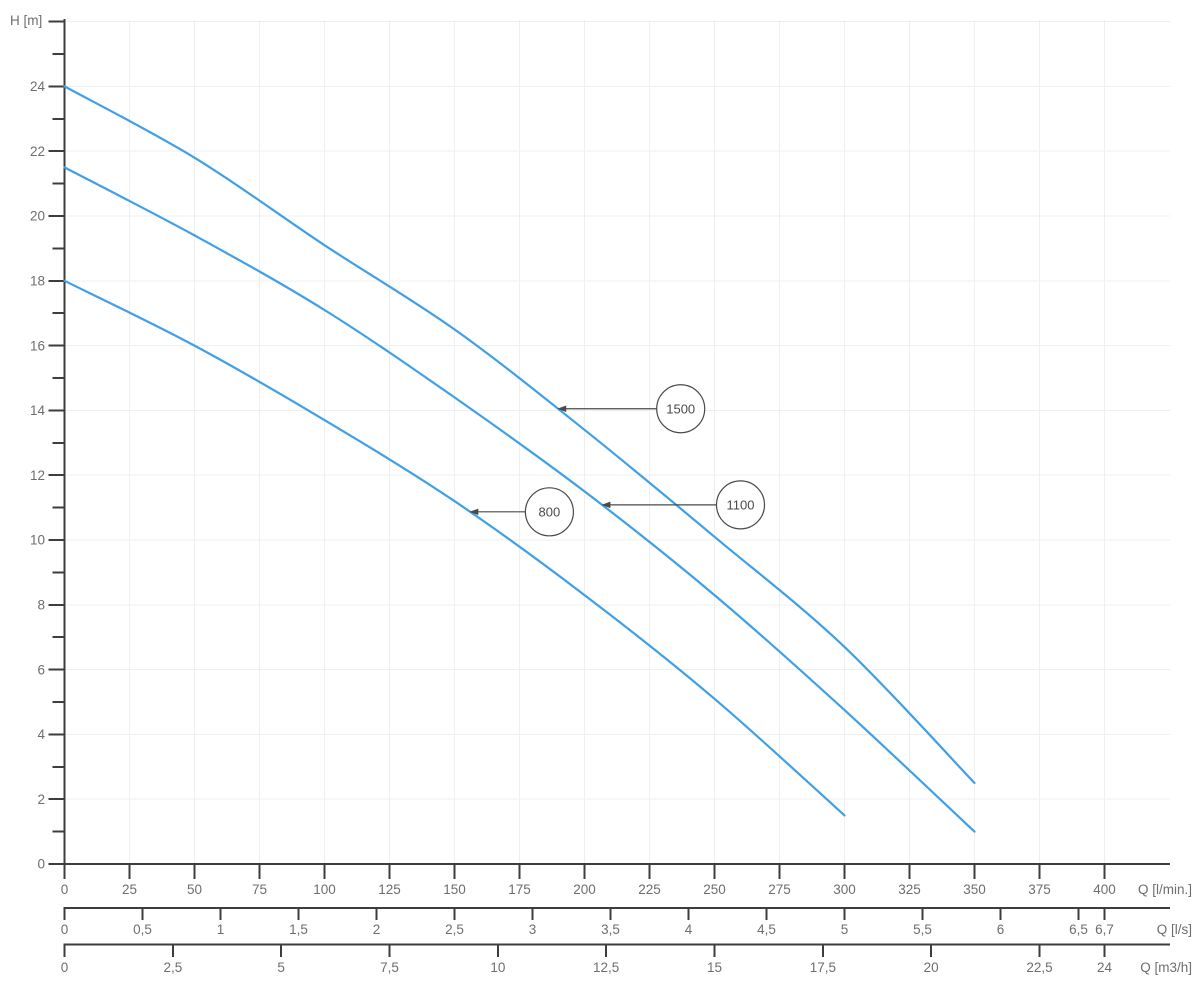 The height and width of the screenshot is (996, 1200). I want to click on x-axis-tick-label: 6,5, so click(1078, 929).